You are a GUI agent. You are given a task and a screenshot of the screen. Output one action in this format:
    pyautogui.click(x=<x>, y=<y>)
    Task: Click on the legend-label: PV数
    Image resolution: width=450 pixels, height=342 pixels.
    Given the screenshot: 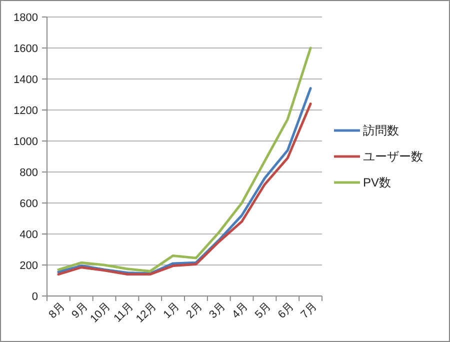 What is the action you would take?
    pyautogui.click(x=377, y=183)
    